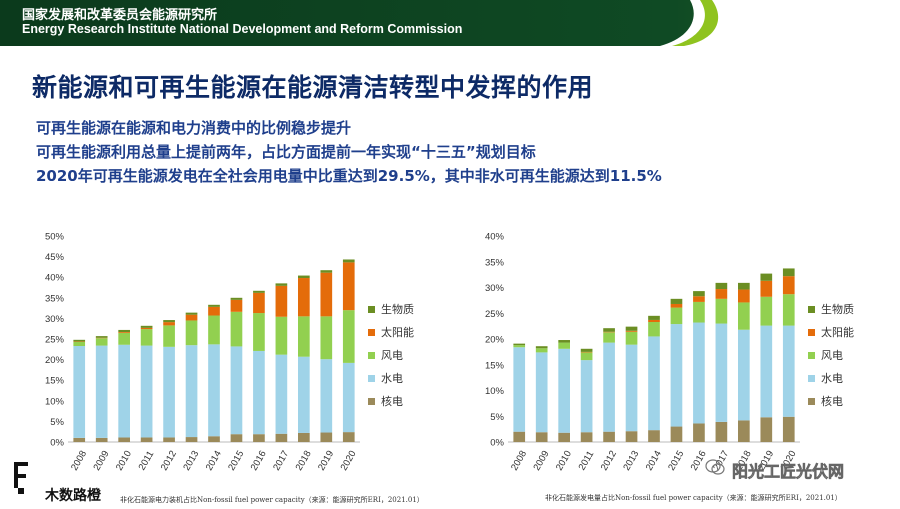 The width and height of the screenshot is (900, 509). I want to click on y-tick-label: 30%, so click(55, 319).